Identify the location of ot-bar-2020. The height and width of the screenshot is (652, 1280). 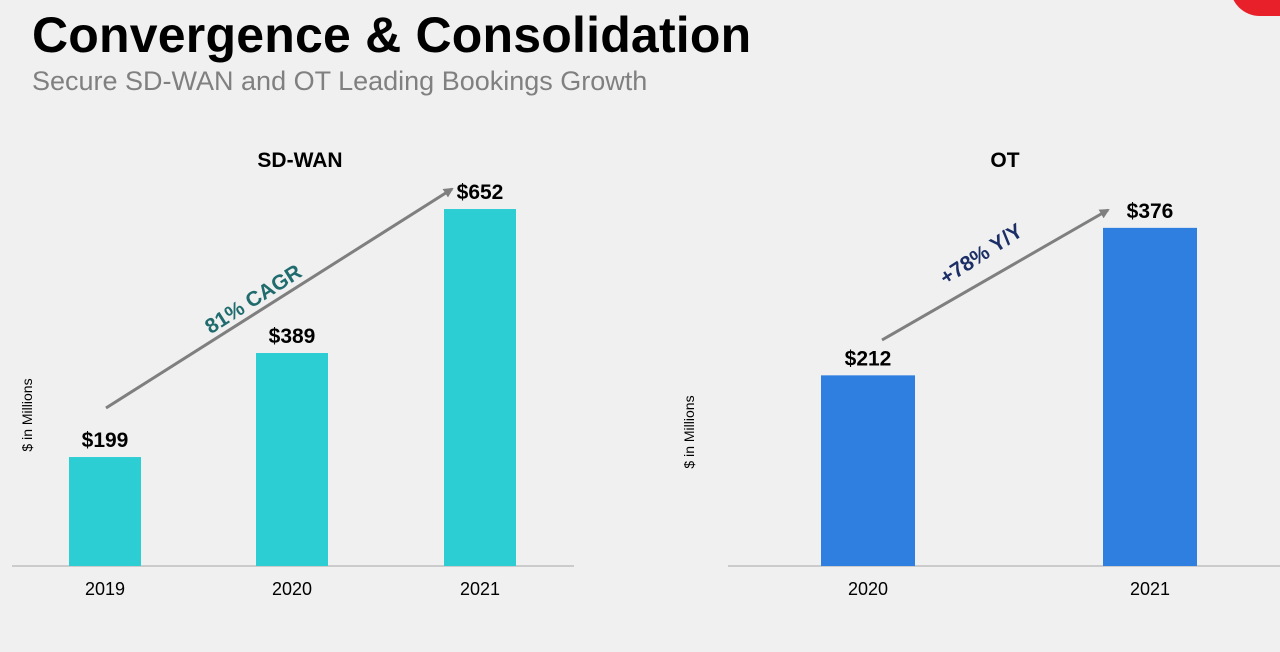
(868, 470).